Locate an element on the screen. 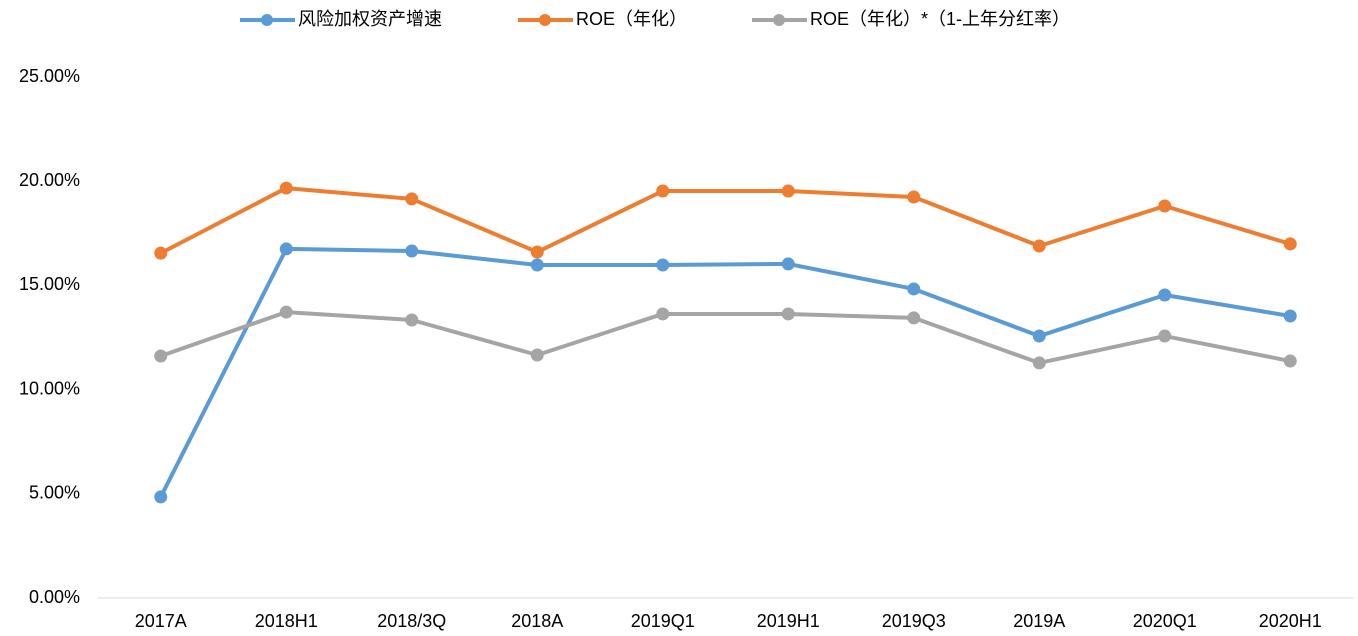 The image size is (1358, 636). y-tick-label: 0.00% is located at coordinates (54, 597).